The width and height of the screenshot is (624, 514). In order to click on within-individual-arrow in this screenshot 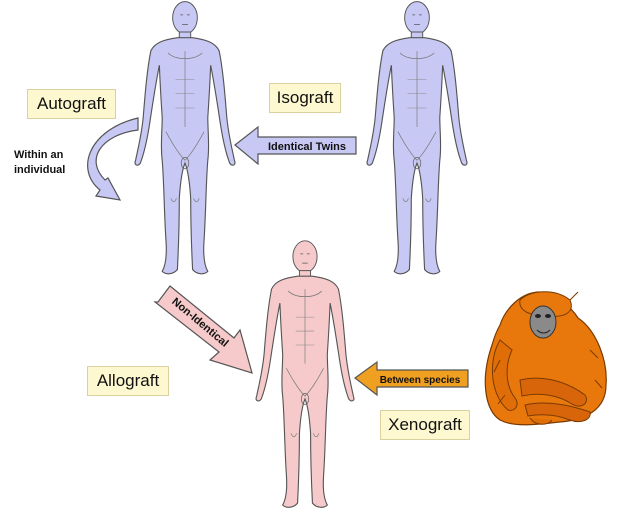, I will do `click(113, 159)`.